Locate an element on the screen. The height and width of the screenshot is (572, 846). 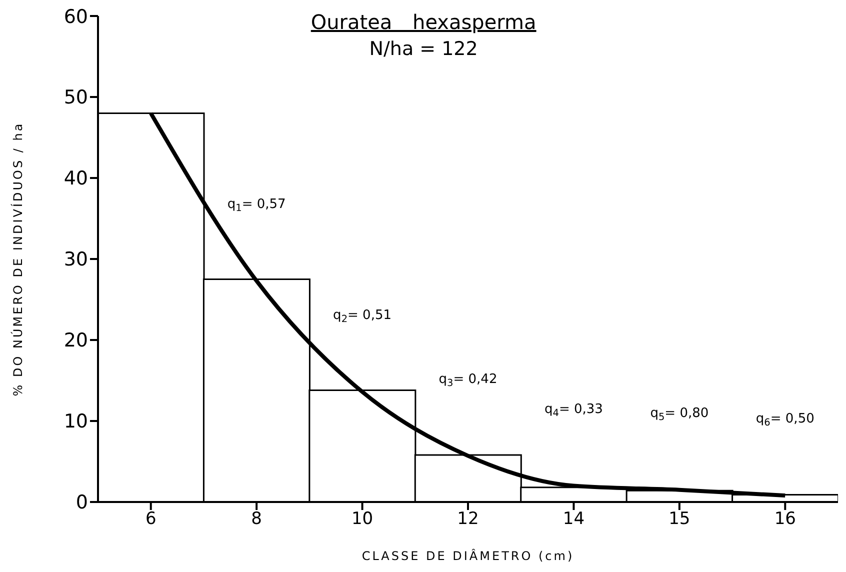
annotation: q$_{4}$= 0,33 is located at coordinates (573, 410).